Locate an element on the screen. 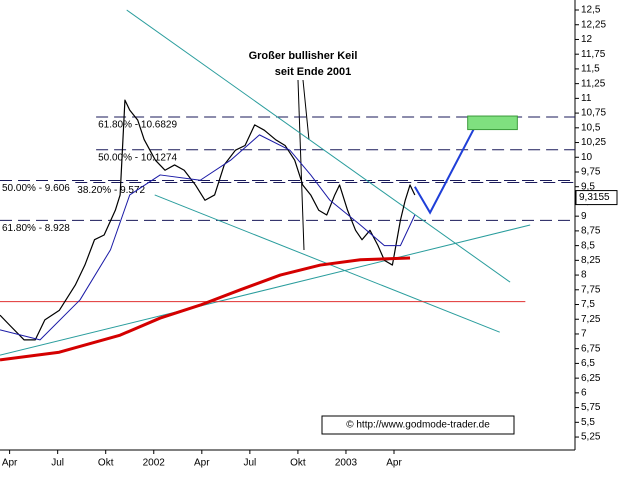  y-tick-label: 6 is located at coordinates (584, 393).